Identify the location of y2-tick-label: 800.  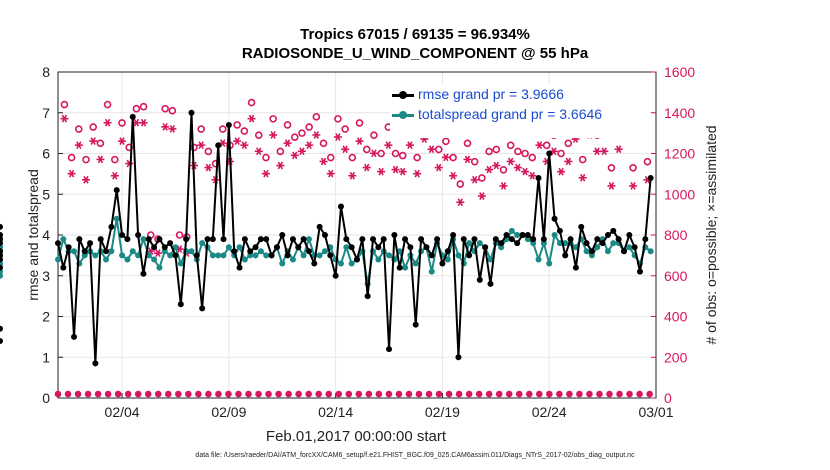
(676, 235).